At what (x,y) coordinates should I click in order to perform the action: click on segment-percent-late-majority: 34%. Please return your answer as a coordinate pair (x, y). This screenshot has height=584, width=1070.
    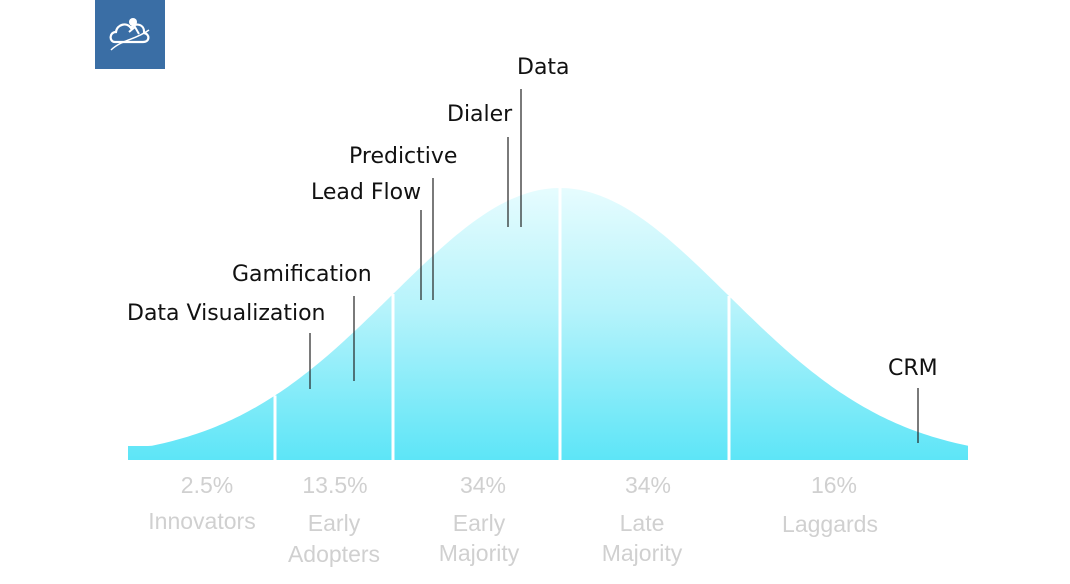
    Looking at the image, I should click on (648, 485).